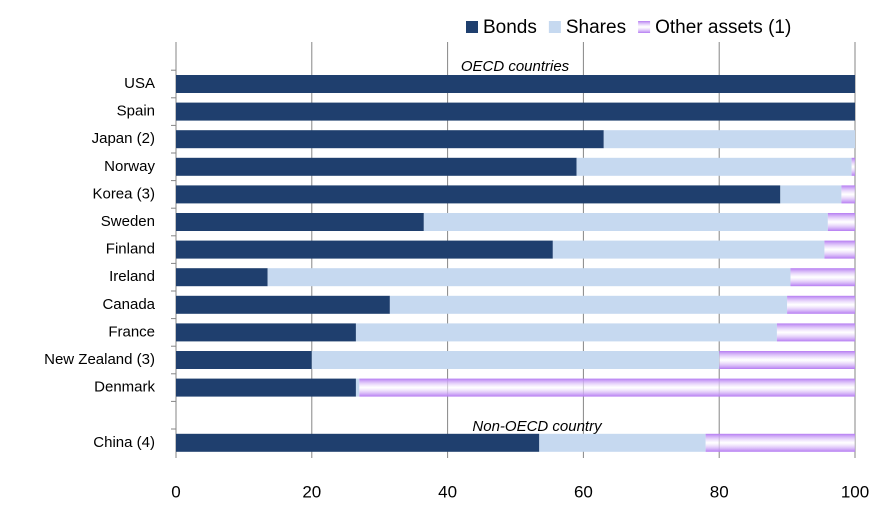 Image resolution: width=872 pixels, height=508 pixels. I want to click on legend-label: Shares, so click(596, 27).